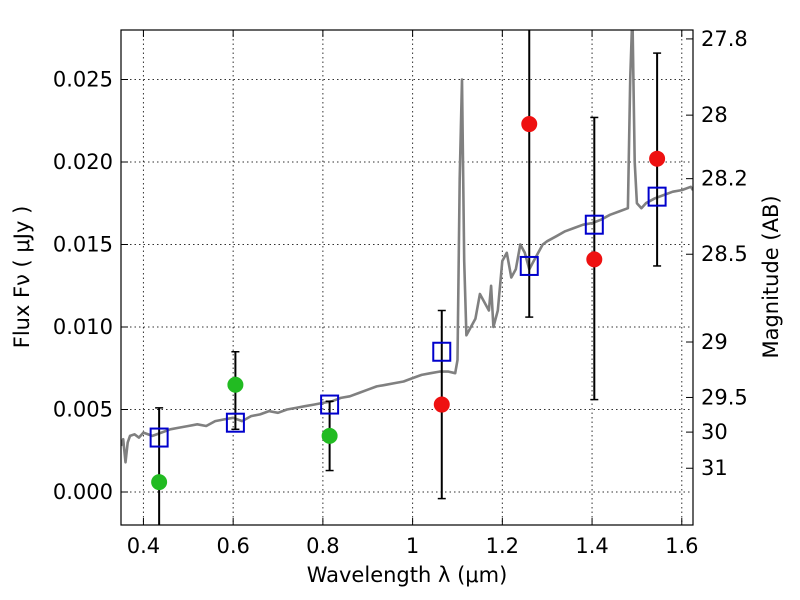 The width and height of the screenshot is (800, 600). I want to click on x-tick-label: 0.6, so click(232, 546).